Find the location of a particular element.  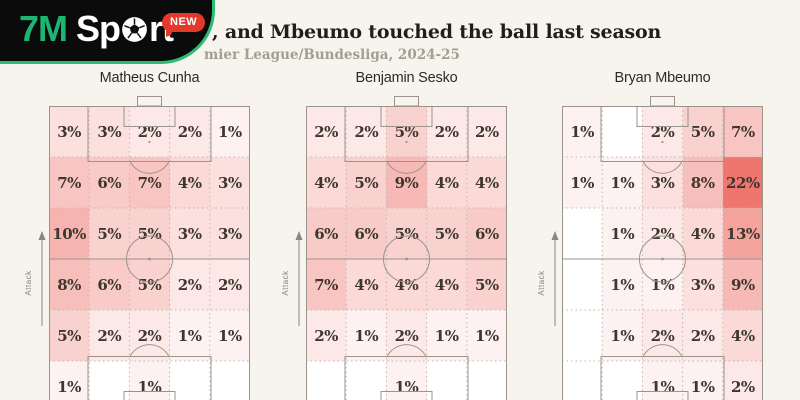

logo-7m-text: 7M is located at coordinates (43, 28).